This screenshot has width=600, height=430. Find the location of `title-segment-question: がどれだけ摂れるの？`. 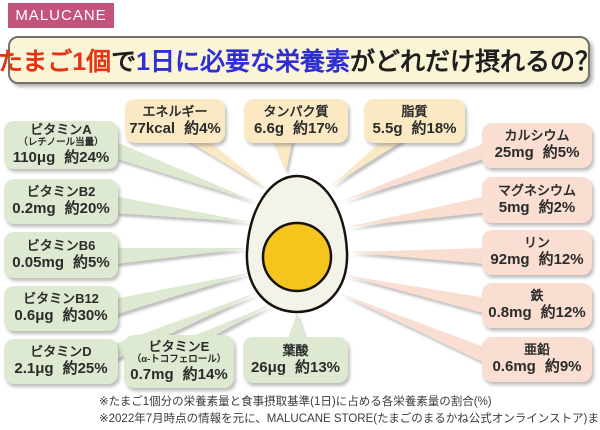

title-segment-question: がどれだけ摂れるの？ is located at coordinates (475, 62).